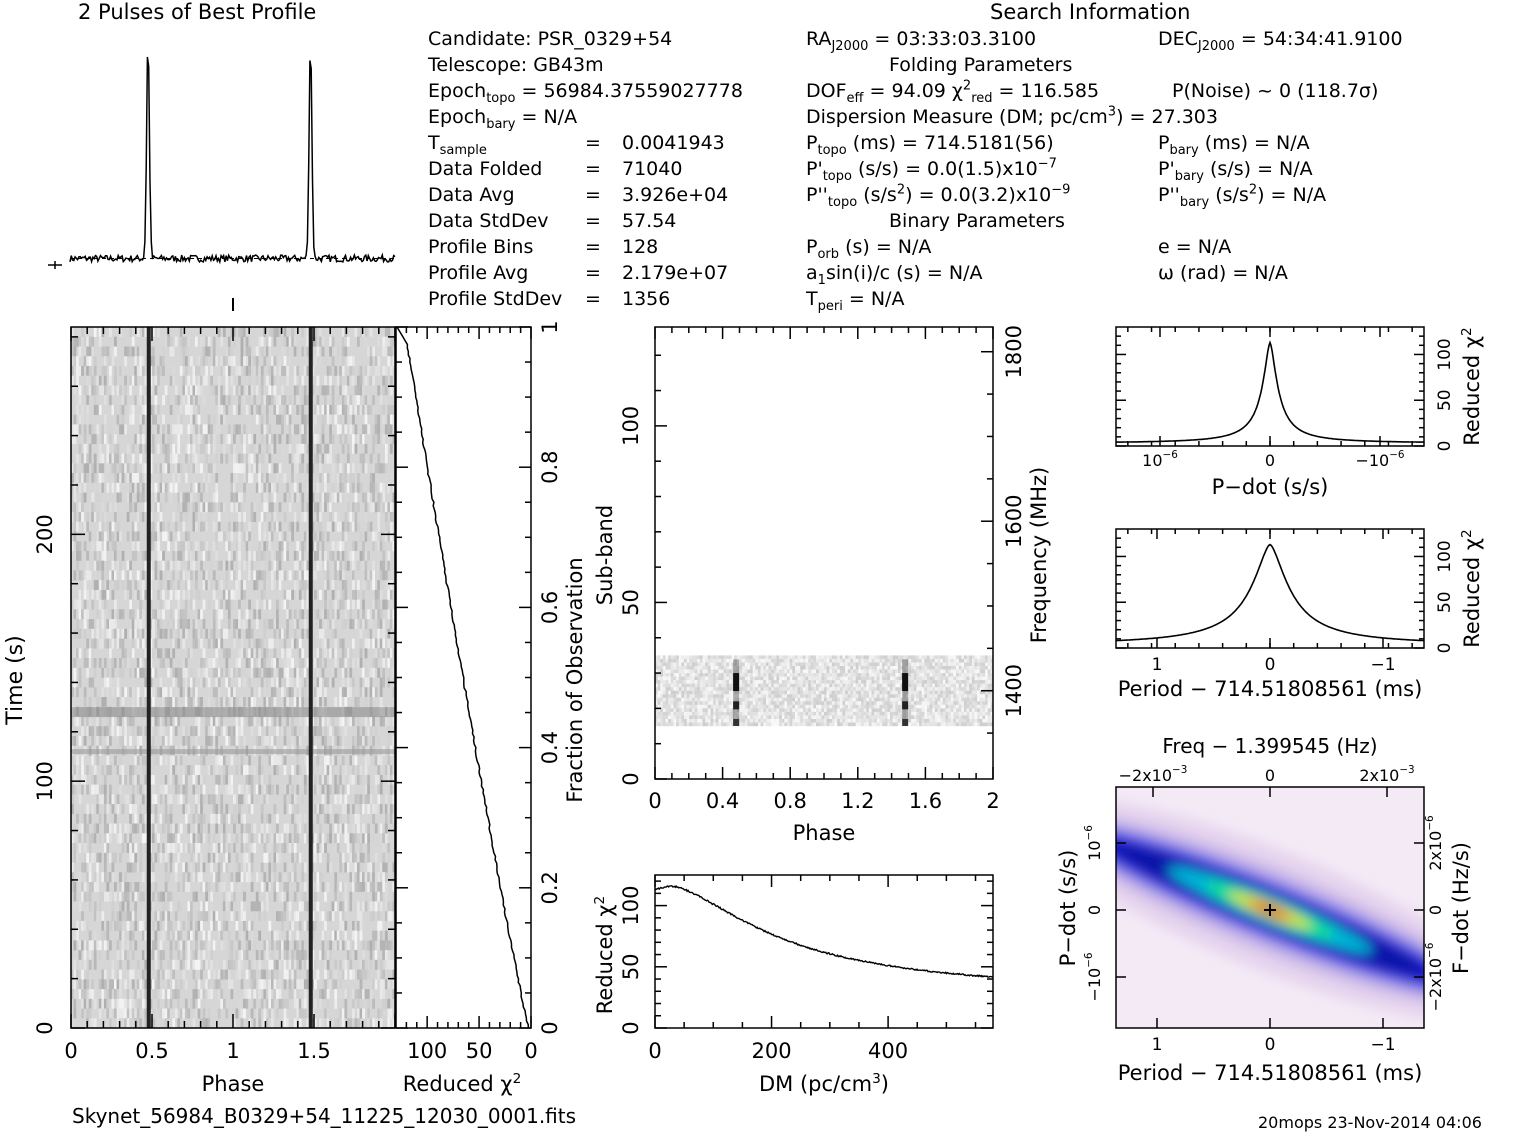  What do you see at coordinates (652, 169) in the screenshot?
I see `info-row-value: 71040` at bounding box center [652, 169].